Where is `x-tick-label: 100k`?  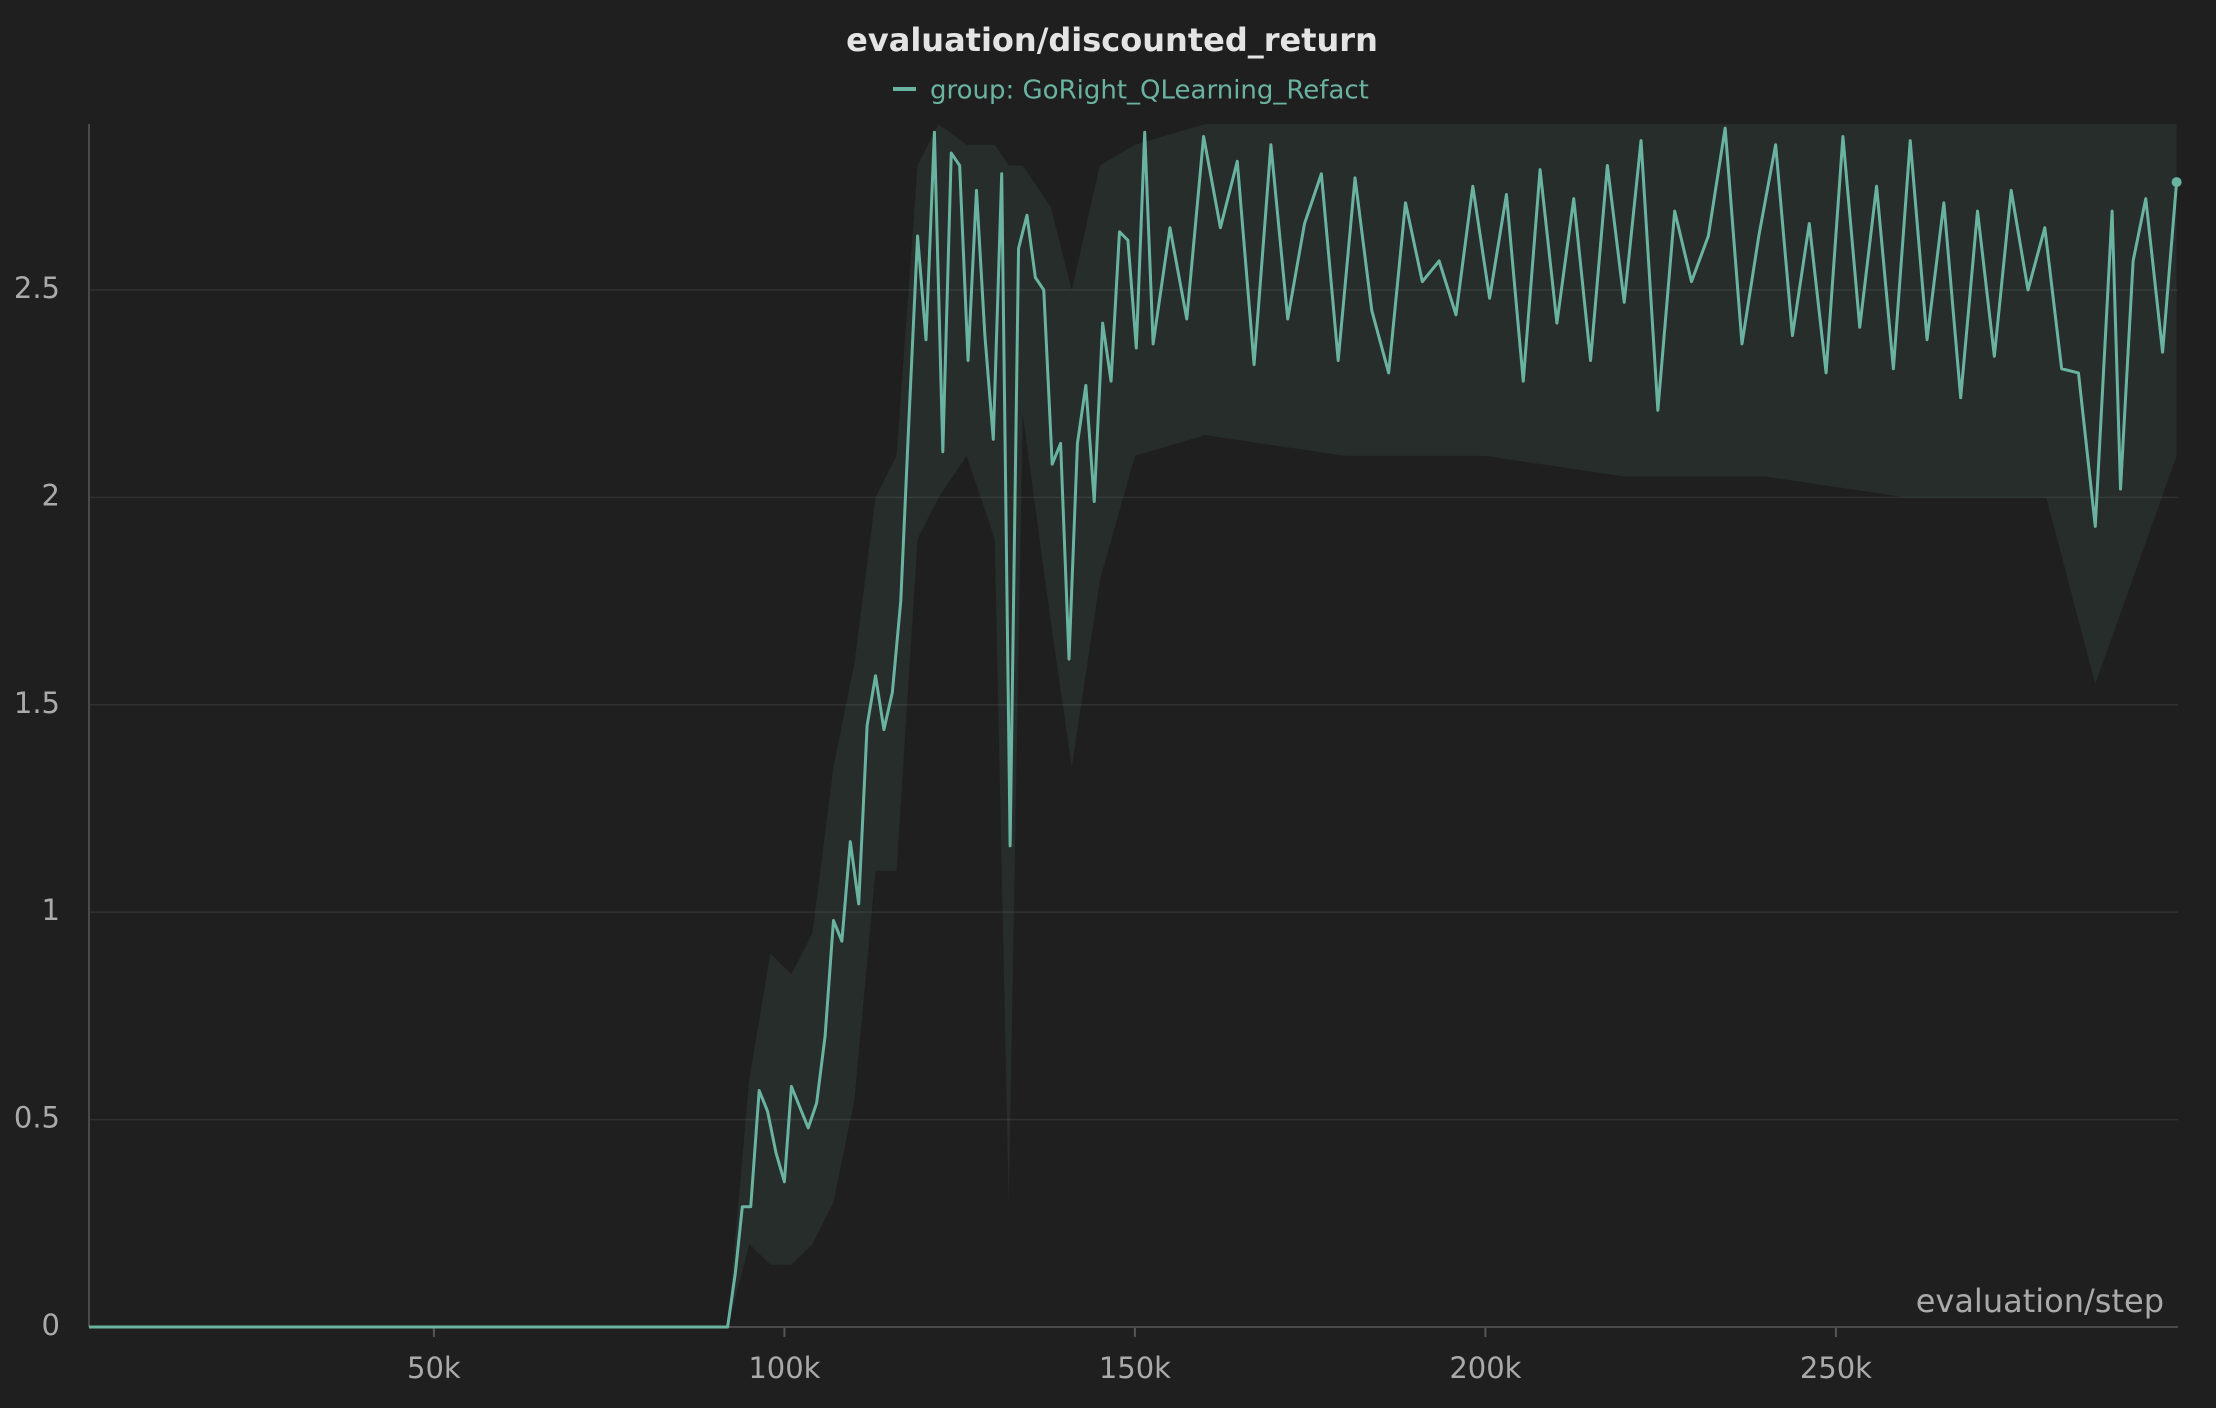 x-tick-label: 100k is located at coordinates (784, 1368).